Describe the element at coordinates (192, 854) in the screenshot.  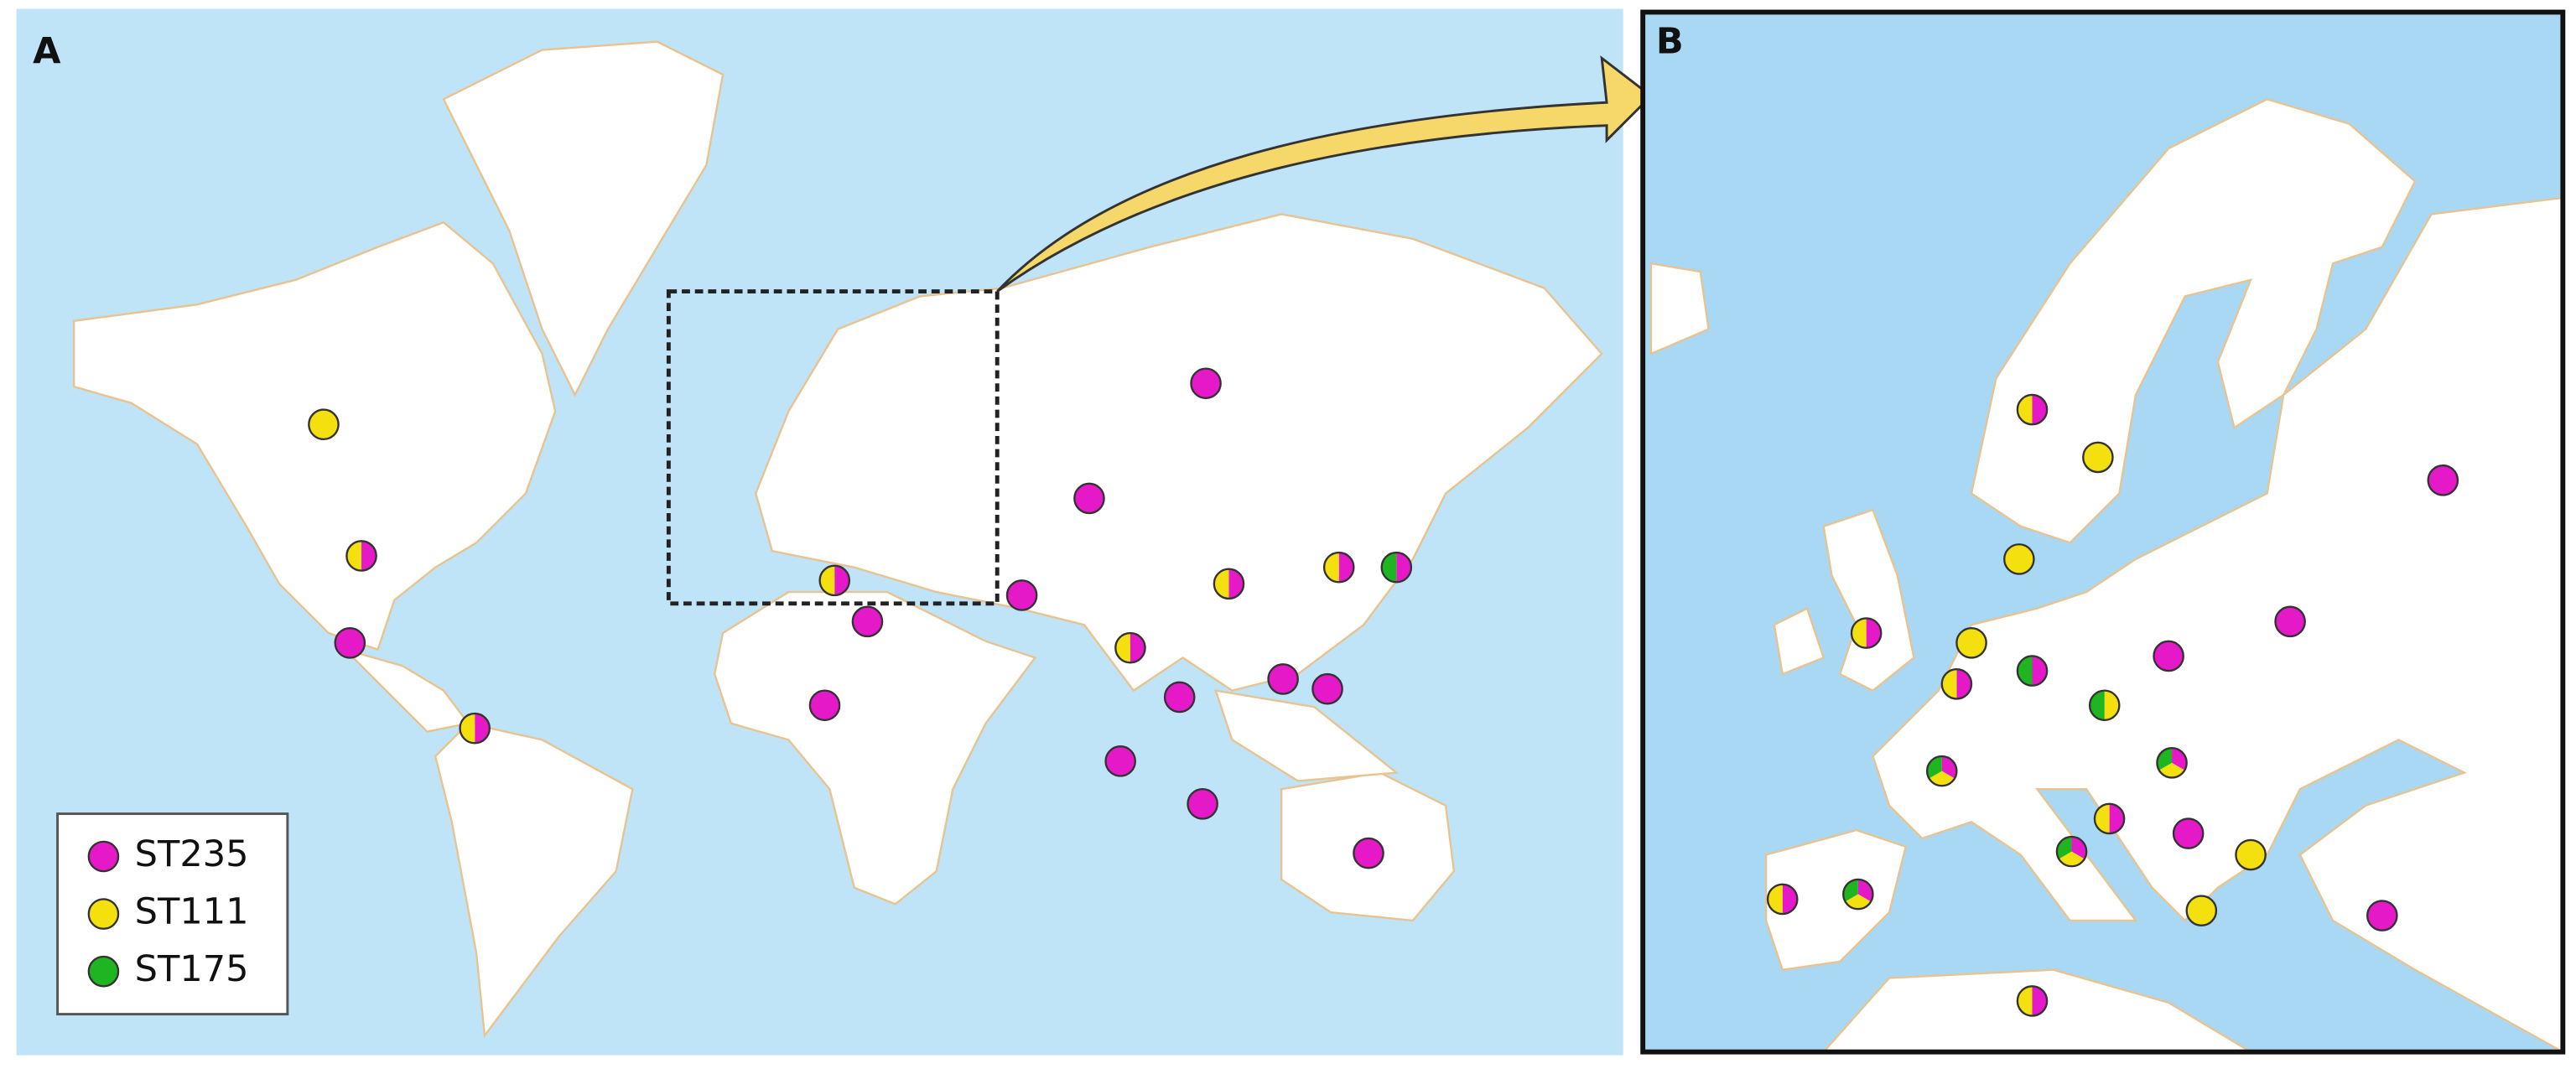
I see `legend-label: ST235` at that location.